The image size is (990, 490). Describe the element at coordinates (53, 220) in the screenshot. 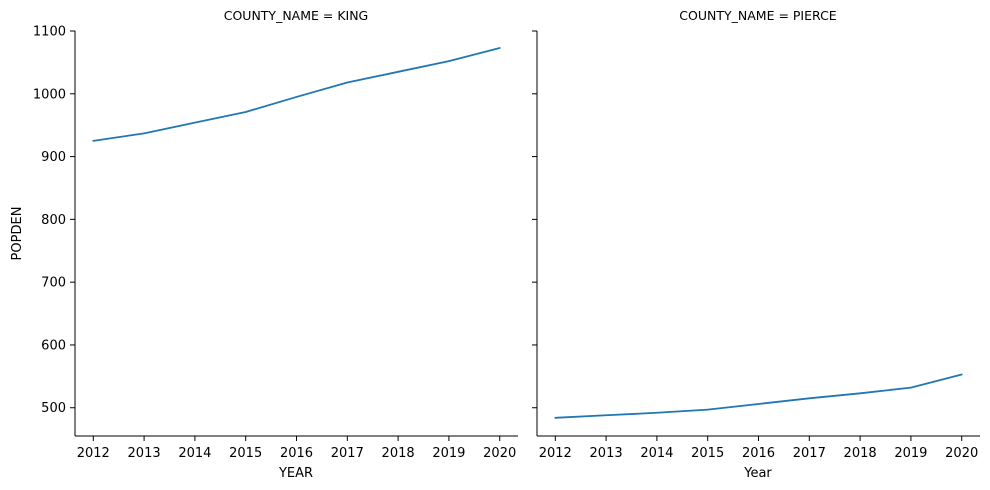

I see `king-y-tick-label: 800` at that location.